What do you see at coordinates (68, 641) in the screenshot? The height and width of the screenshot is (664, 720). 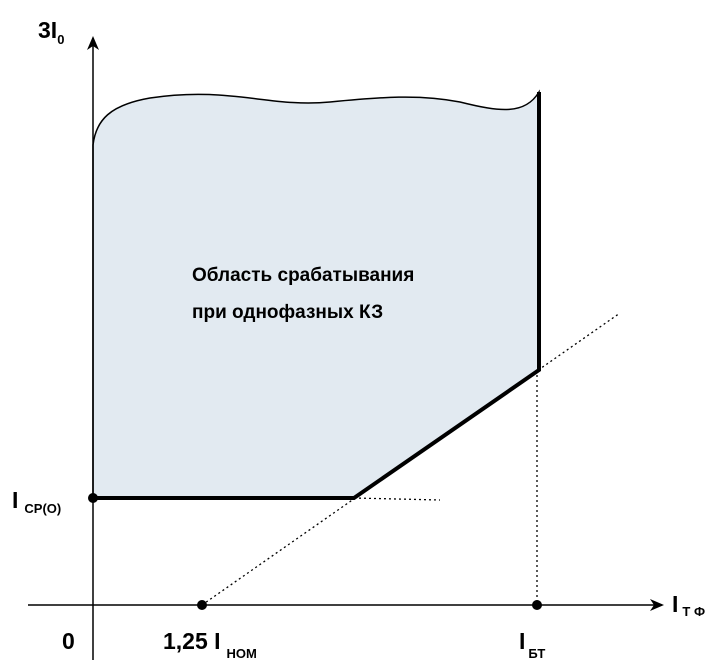 I see `origin-label: 0` at bounding box center [68, 641].